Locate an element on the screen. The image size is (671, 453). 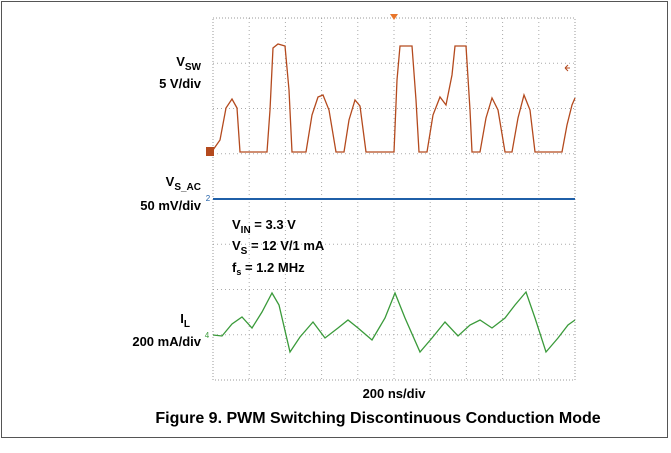
label-sub: IN is located at coordinates (246, 230).